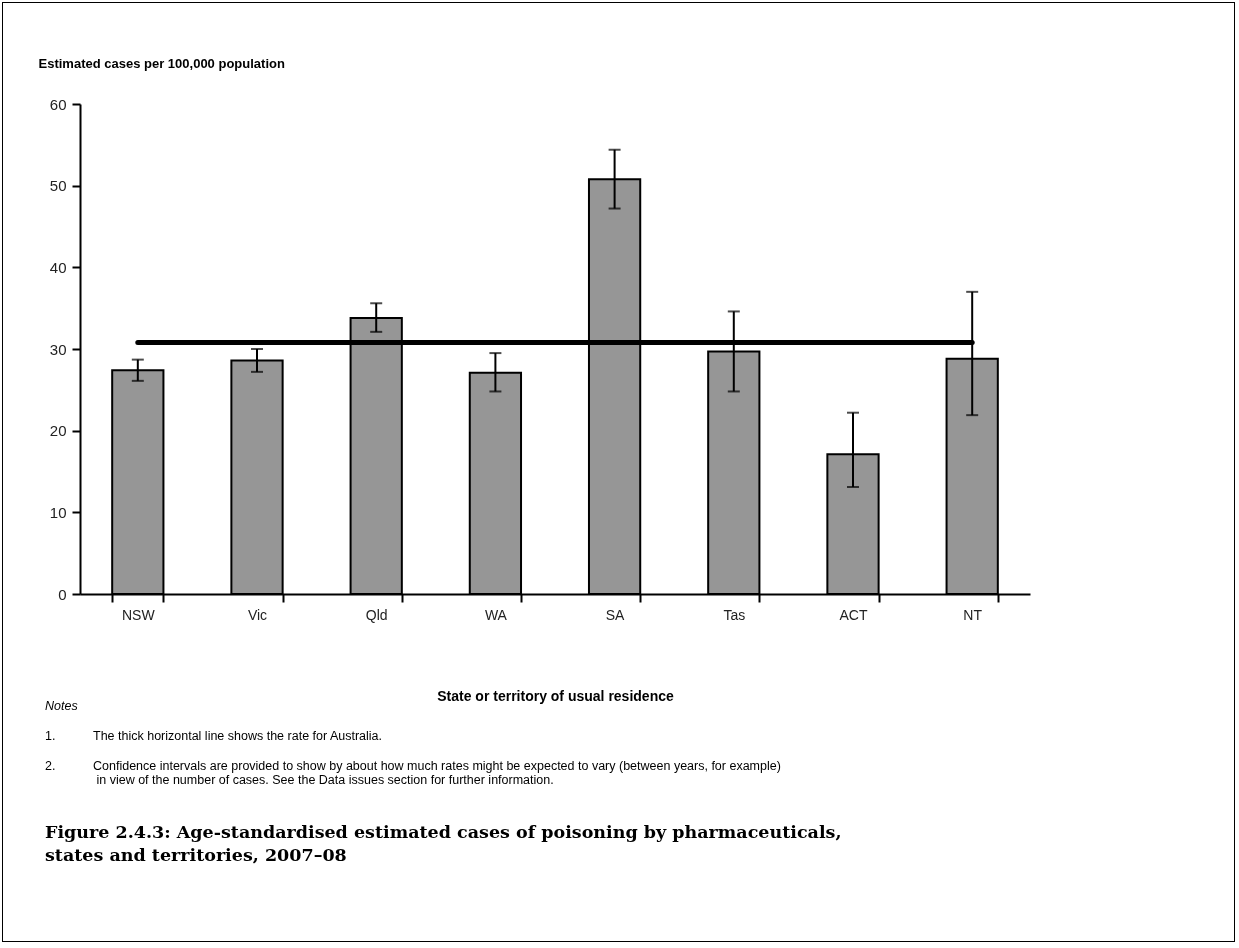 Image resolution: width=1239 pixels, height=948 pixels. What do you see at coordinates (214, 736) in the screenshot?
I see `text: 1. The thick horizontal line shows the rate for Australia.` at bounding box center [214, 736].